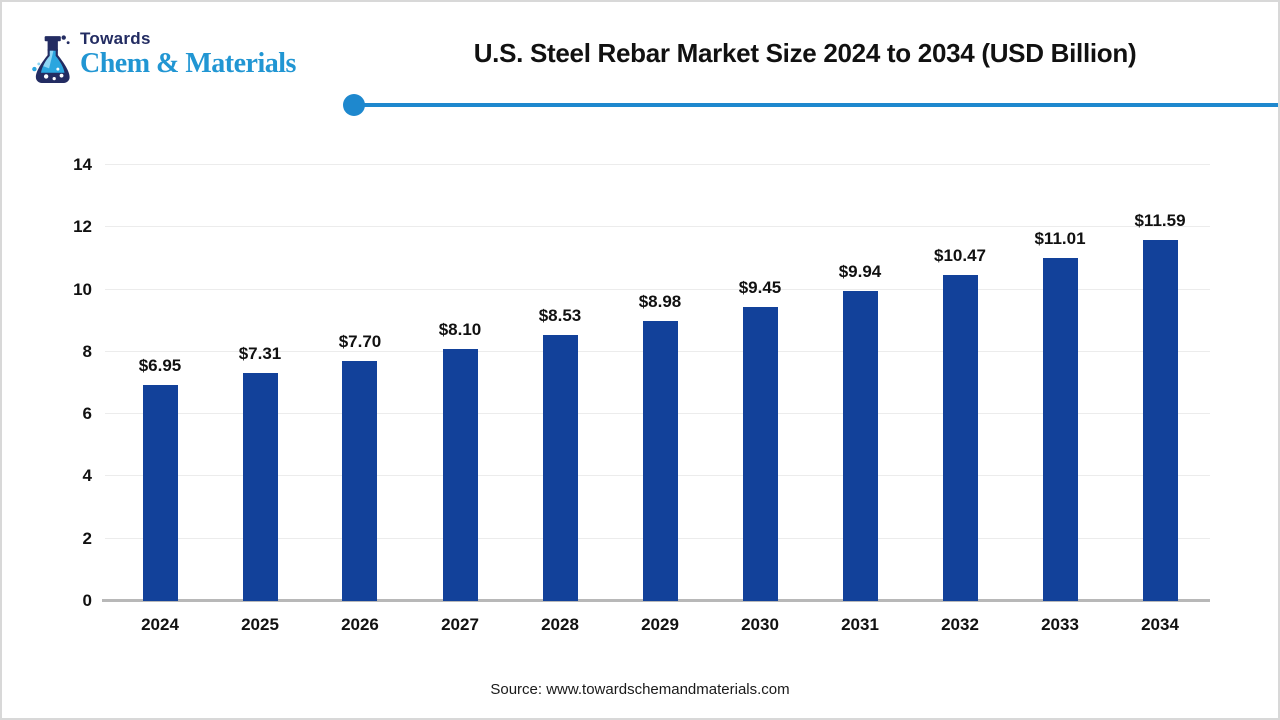 Image resolution: width=1280 pixels, height=720 pixels. What do you see at coordinates (660, 624) in the screenshot?
I see `x-tick-label: 2029` at bounding box center [660, 624].